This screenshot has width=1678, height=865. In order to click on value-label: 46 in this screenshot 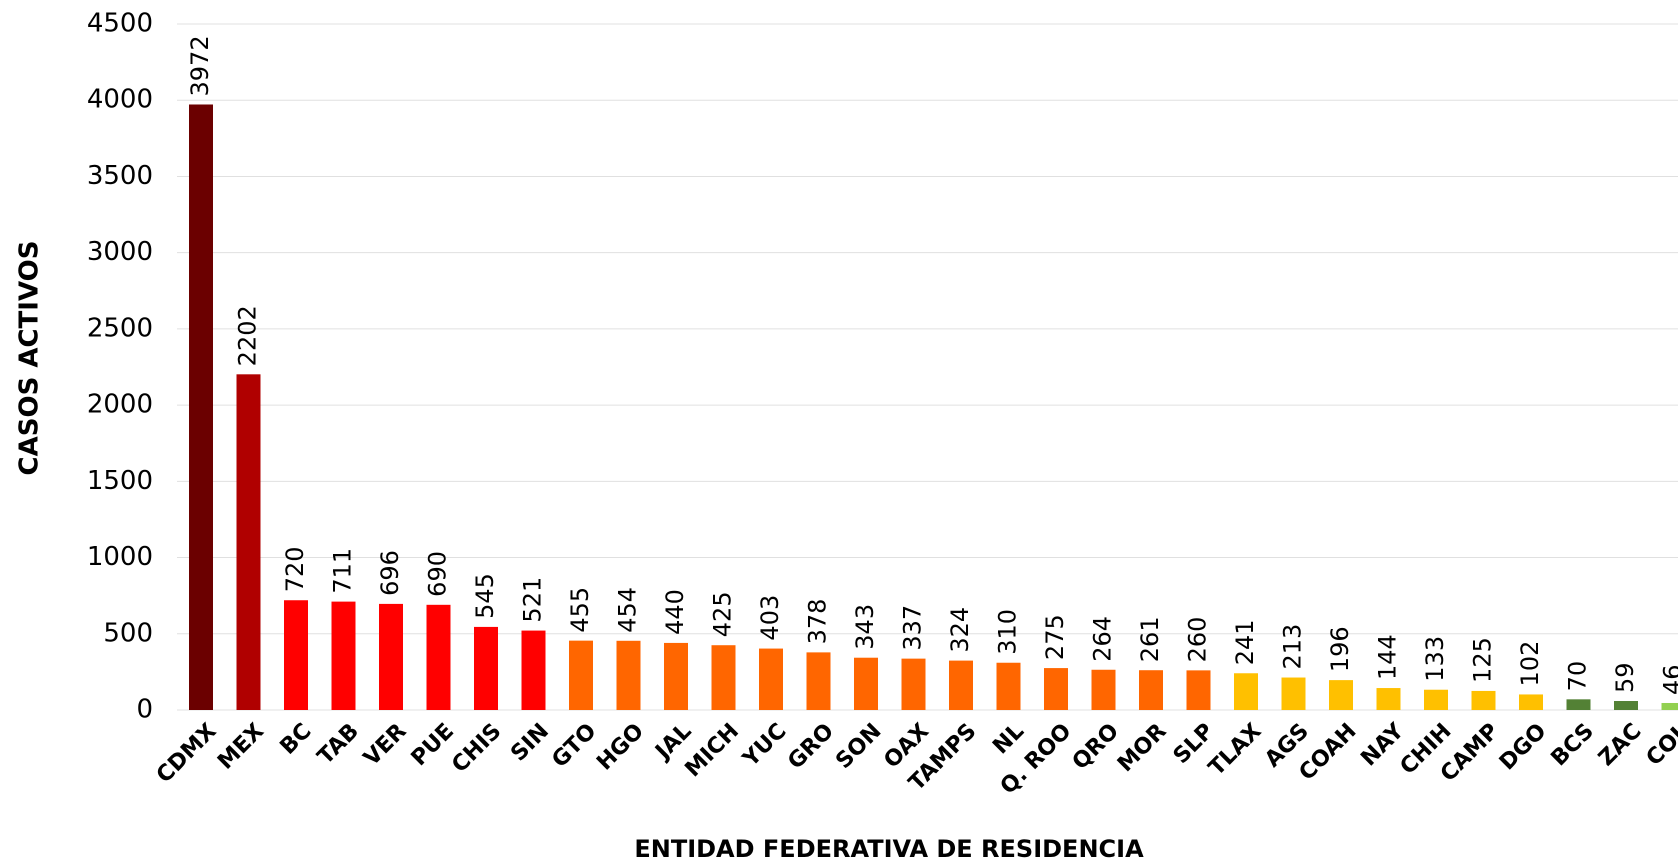, I will do `click(1668, 679)`.